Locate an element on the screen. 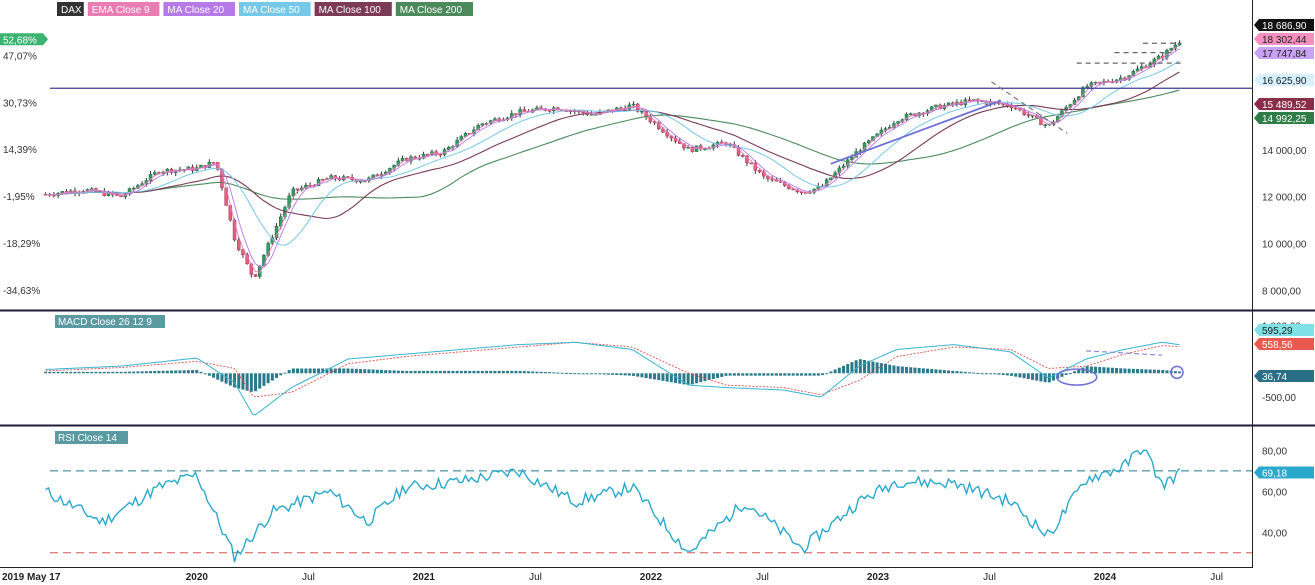 The image size is (1315, 585). x-axis-label: 2022 is located at coordinates (651, 577).